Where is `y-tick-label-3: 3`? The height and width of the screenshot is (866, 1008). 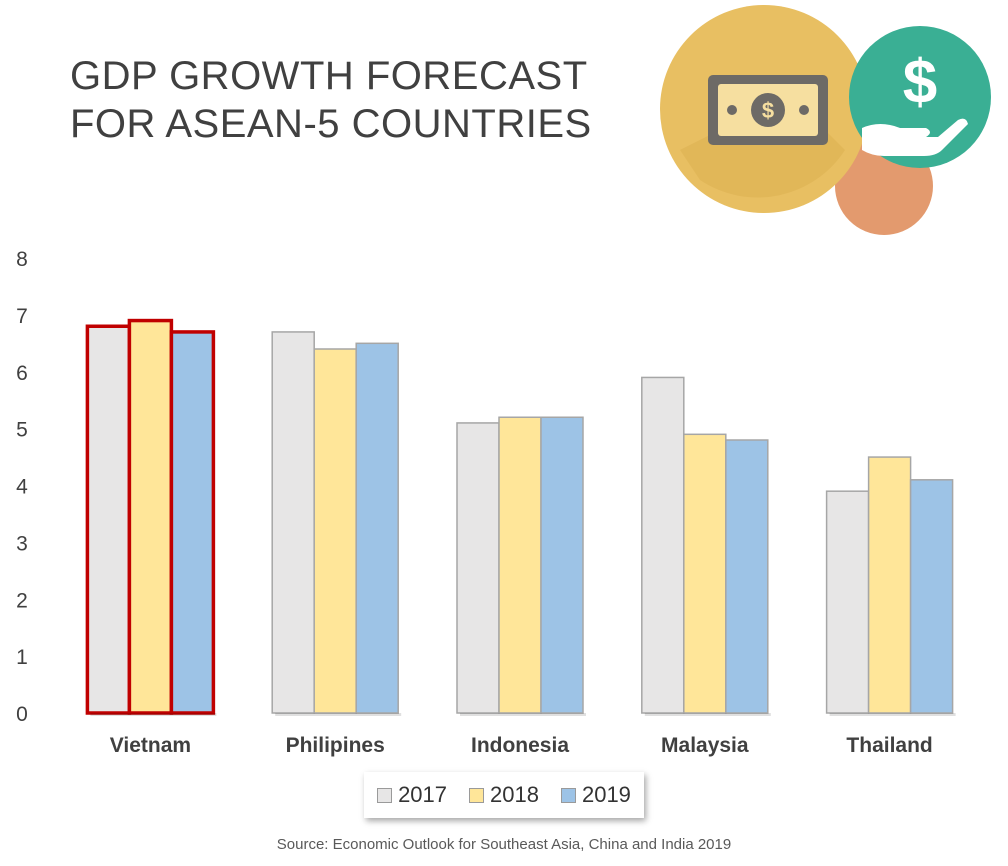 y-tick-label-3: 3 is located at coordinates (22, 543).